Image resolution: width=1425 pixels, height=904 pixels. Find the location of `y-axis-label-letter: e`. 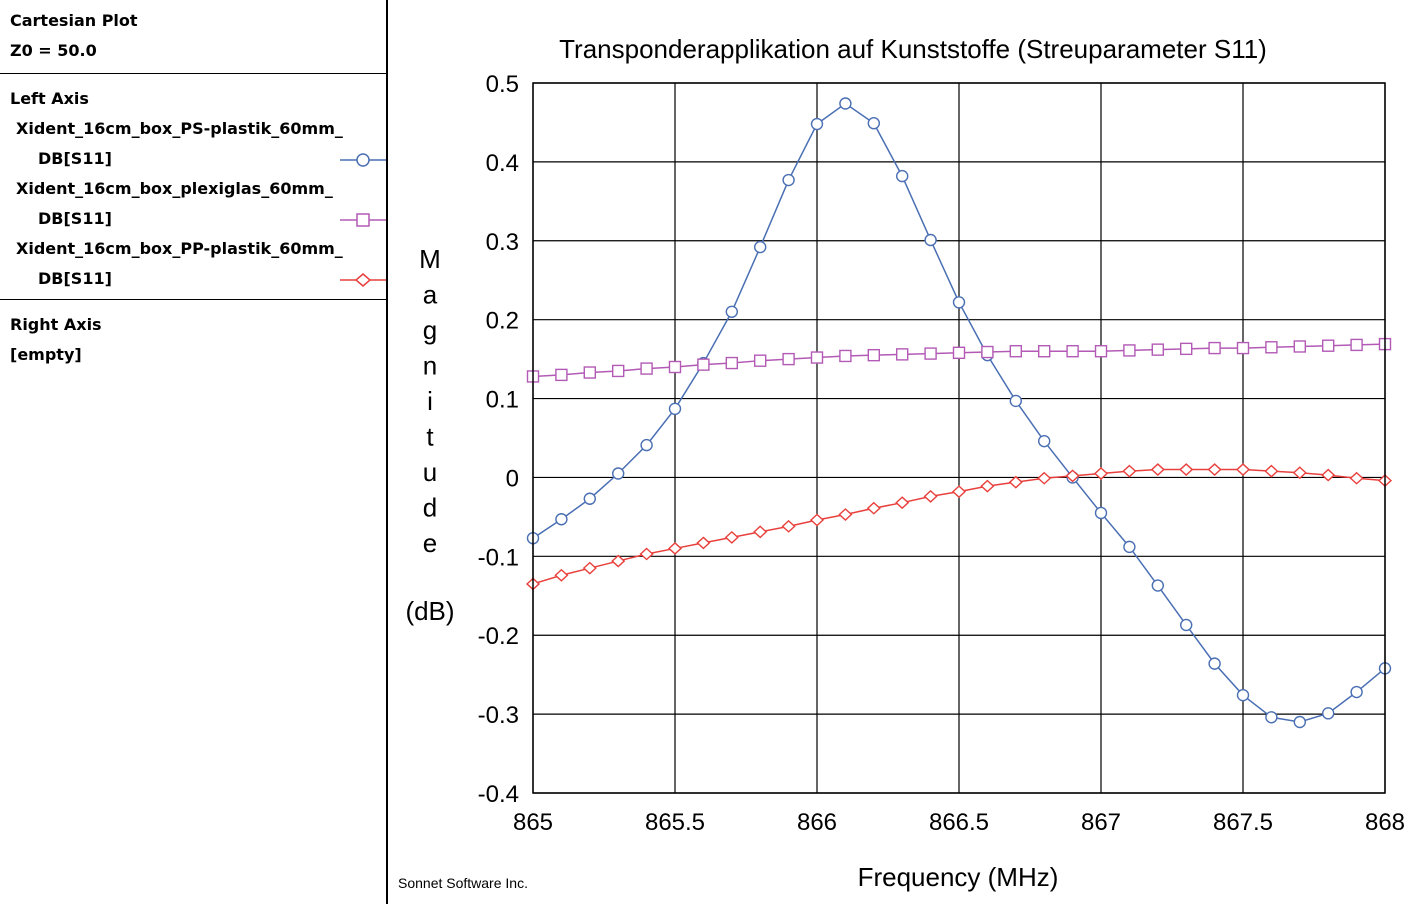

y-axis-label-letter: e is located at coordinates (430, 543).